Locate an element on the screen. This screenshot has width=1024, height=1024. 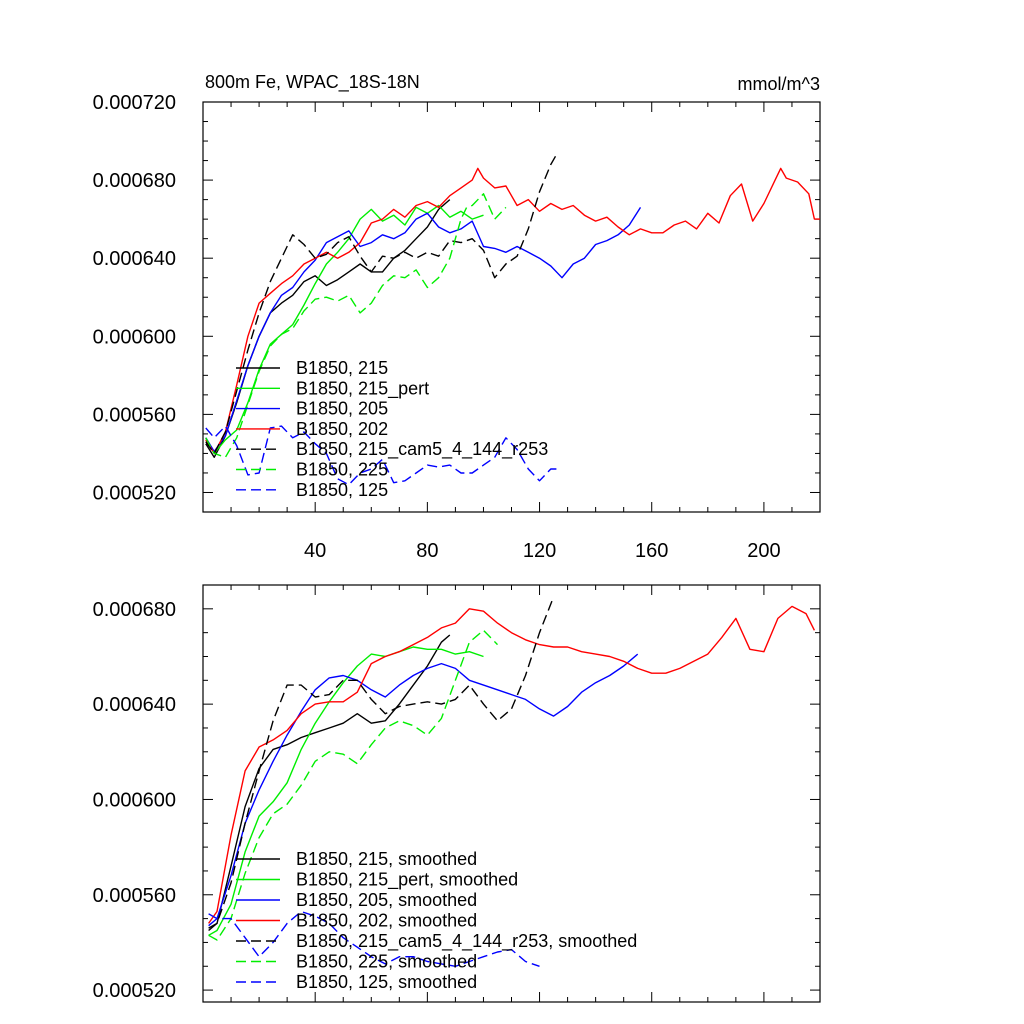
top-y-tick-label: 0.000600 is located at coordinates (134, 337).